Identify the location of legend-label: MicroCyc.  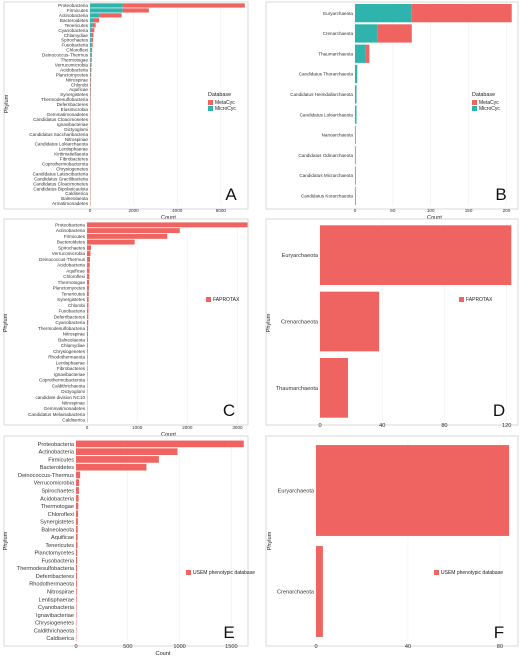
(225, 109).